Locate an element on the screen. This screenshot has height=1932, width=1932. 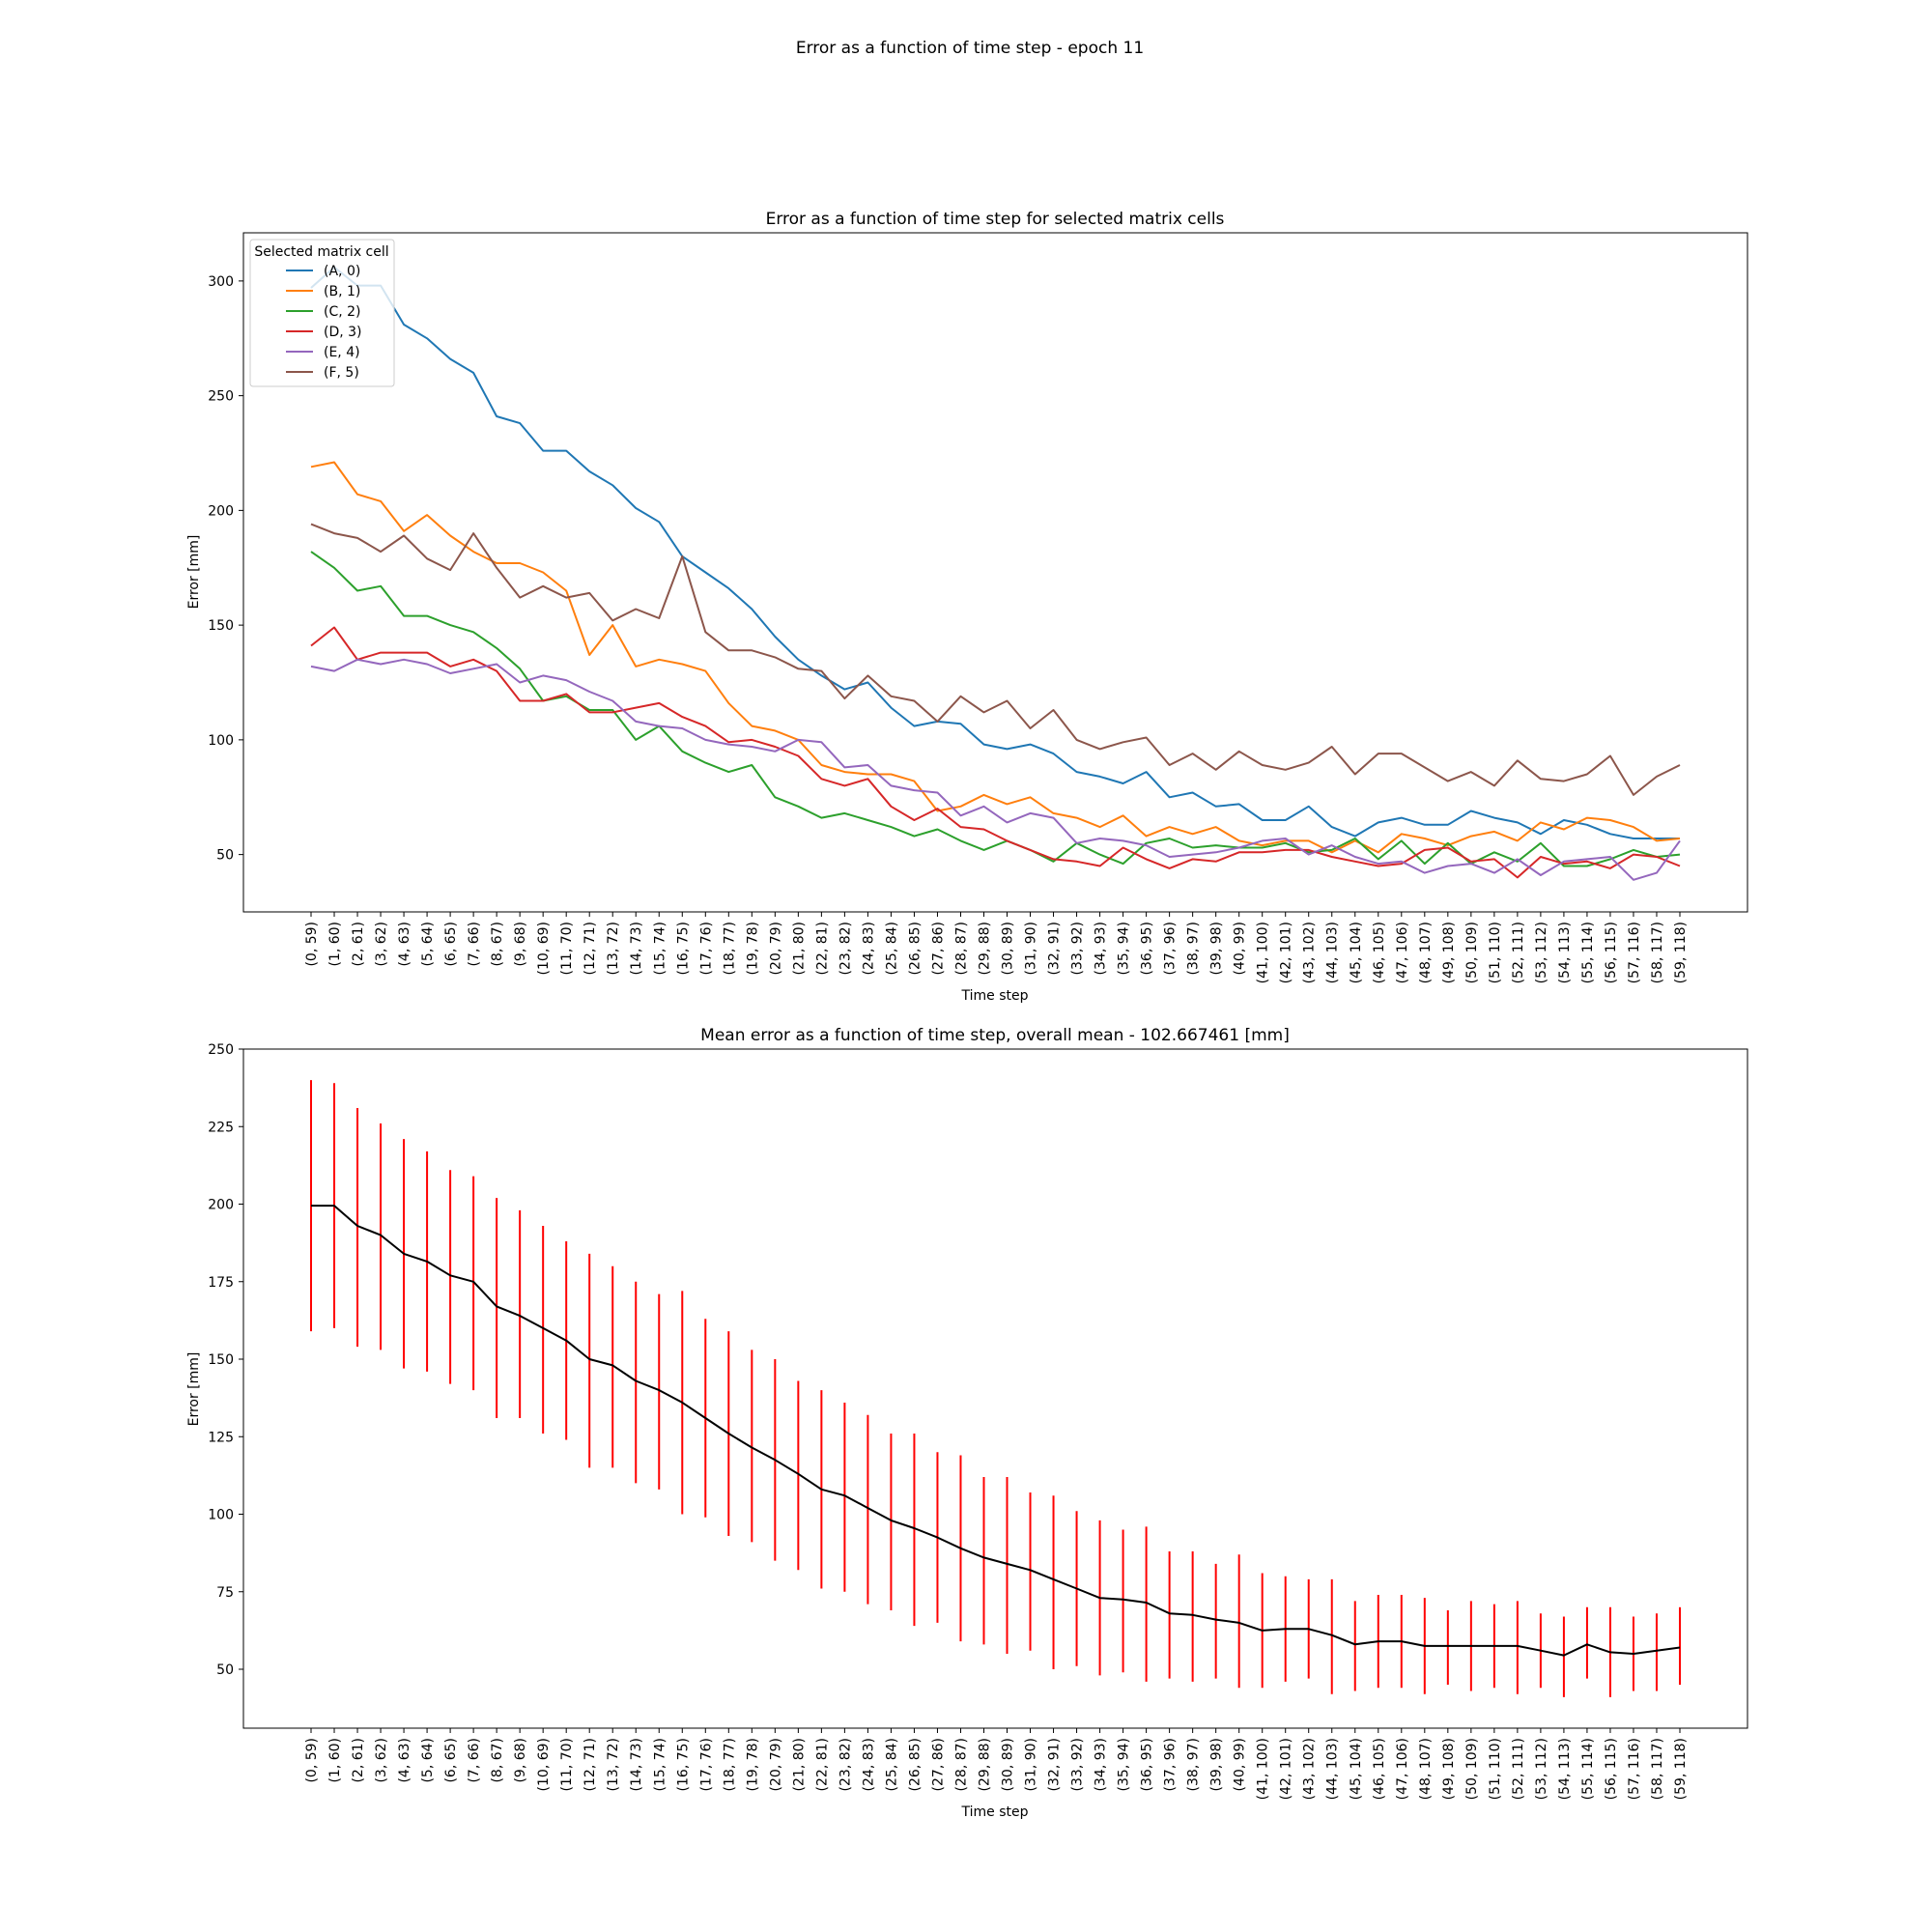
top-chart-ylabel: Error [mm] is located at coordinates (194, 572).